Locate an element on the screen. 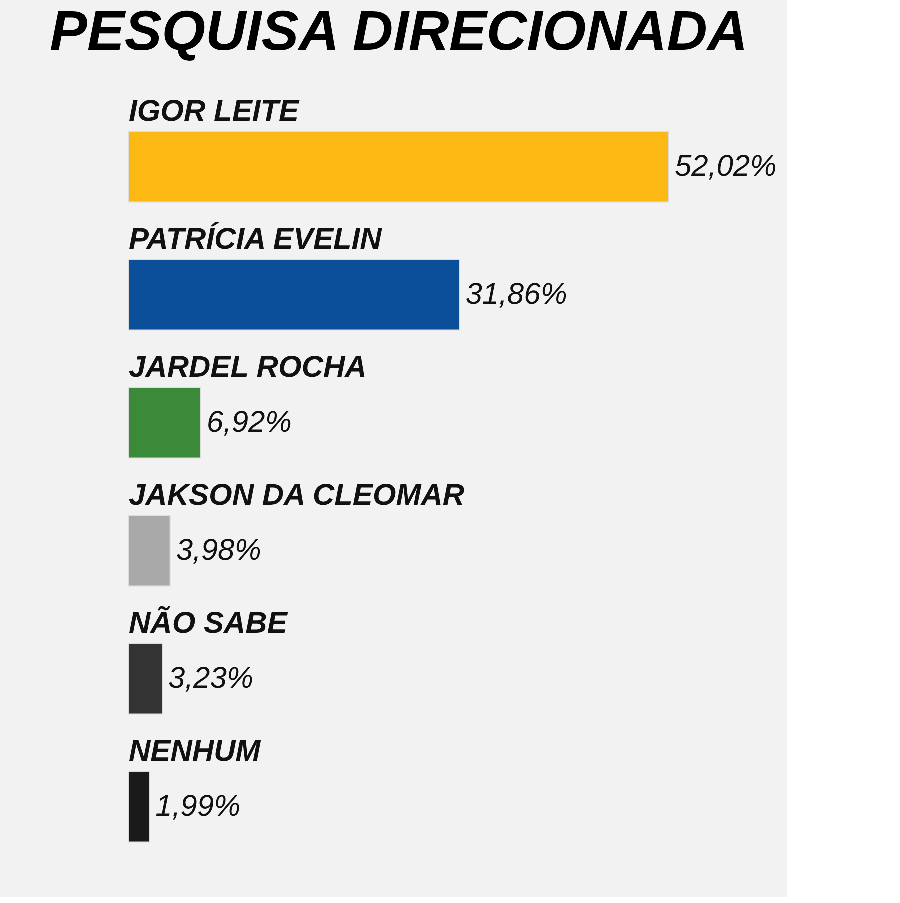 The height and width of the screenshot is (903, 900). y-tick-label: IGOR LEITE is located at coordinates (214, 111).